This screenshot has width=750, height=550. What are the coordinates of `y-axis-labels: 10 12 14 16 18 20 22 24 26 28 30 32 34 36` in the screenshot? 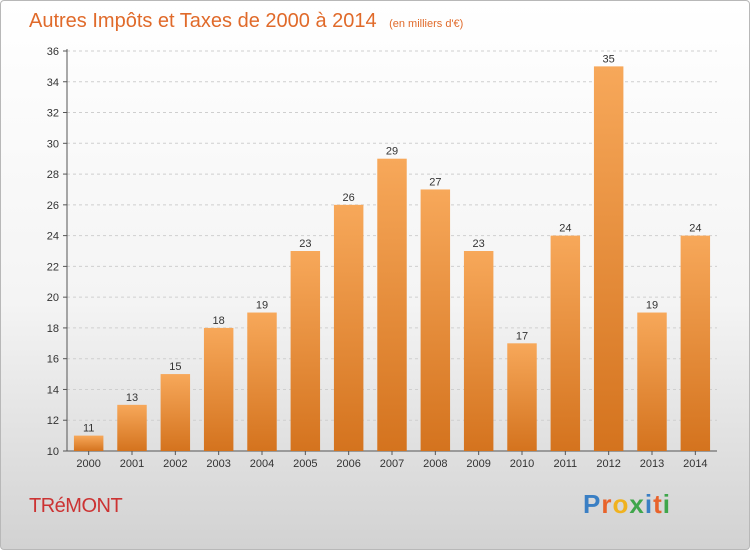 It's located at (53, 252).